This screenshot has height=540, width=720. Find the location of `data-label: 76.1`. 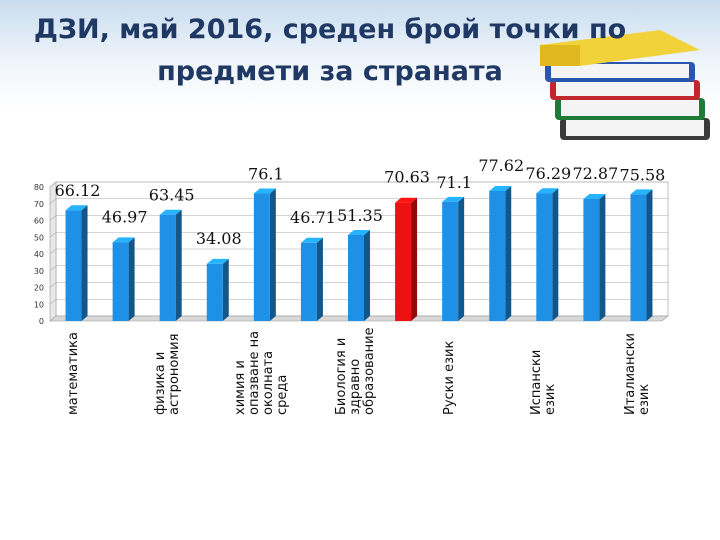

data-label: 76.1 is located at coordinates (266, 174).